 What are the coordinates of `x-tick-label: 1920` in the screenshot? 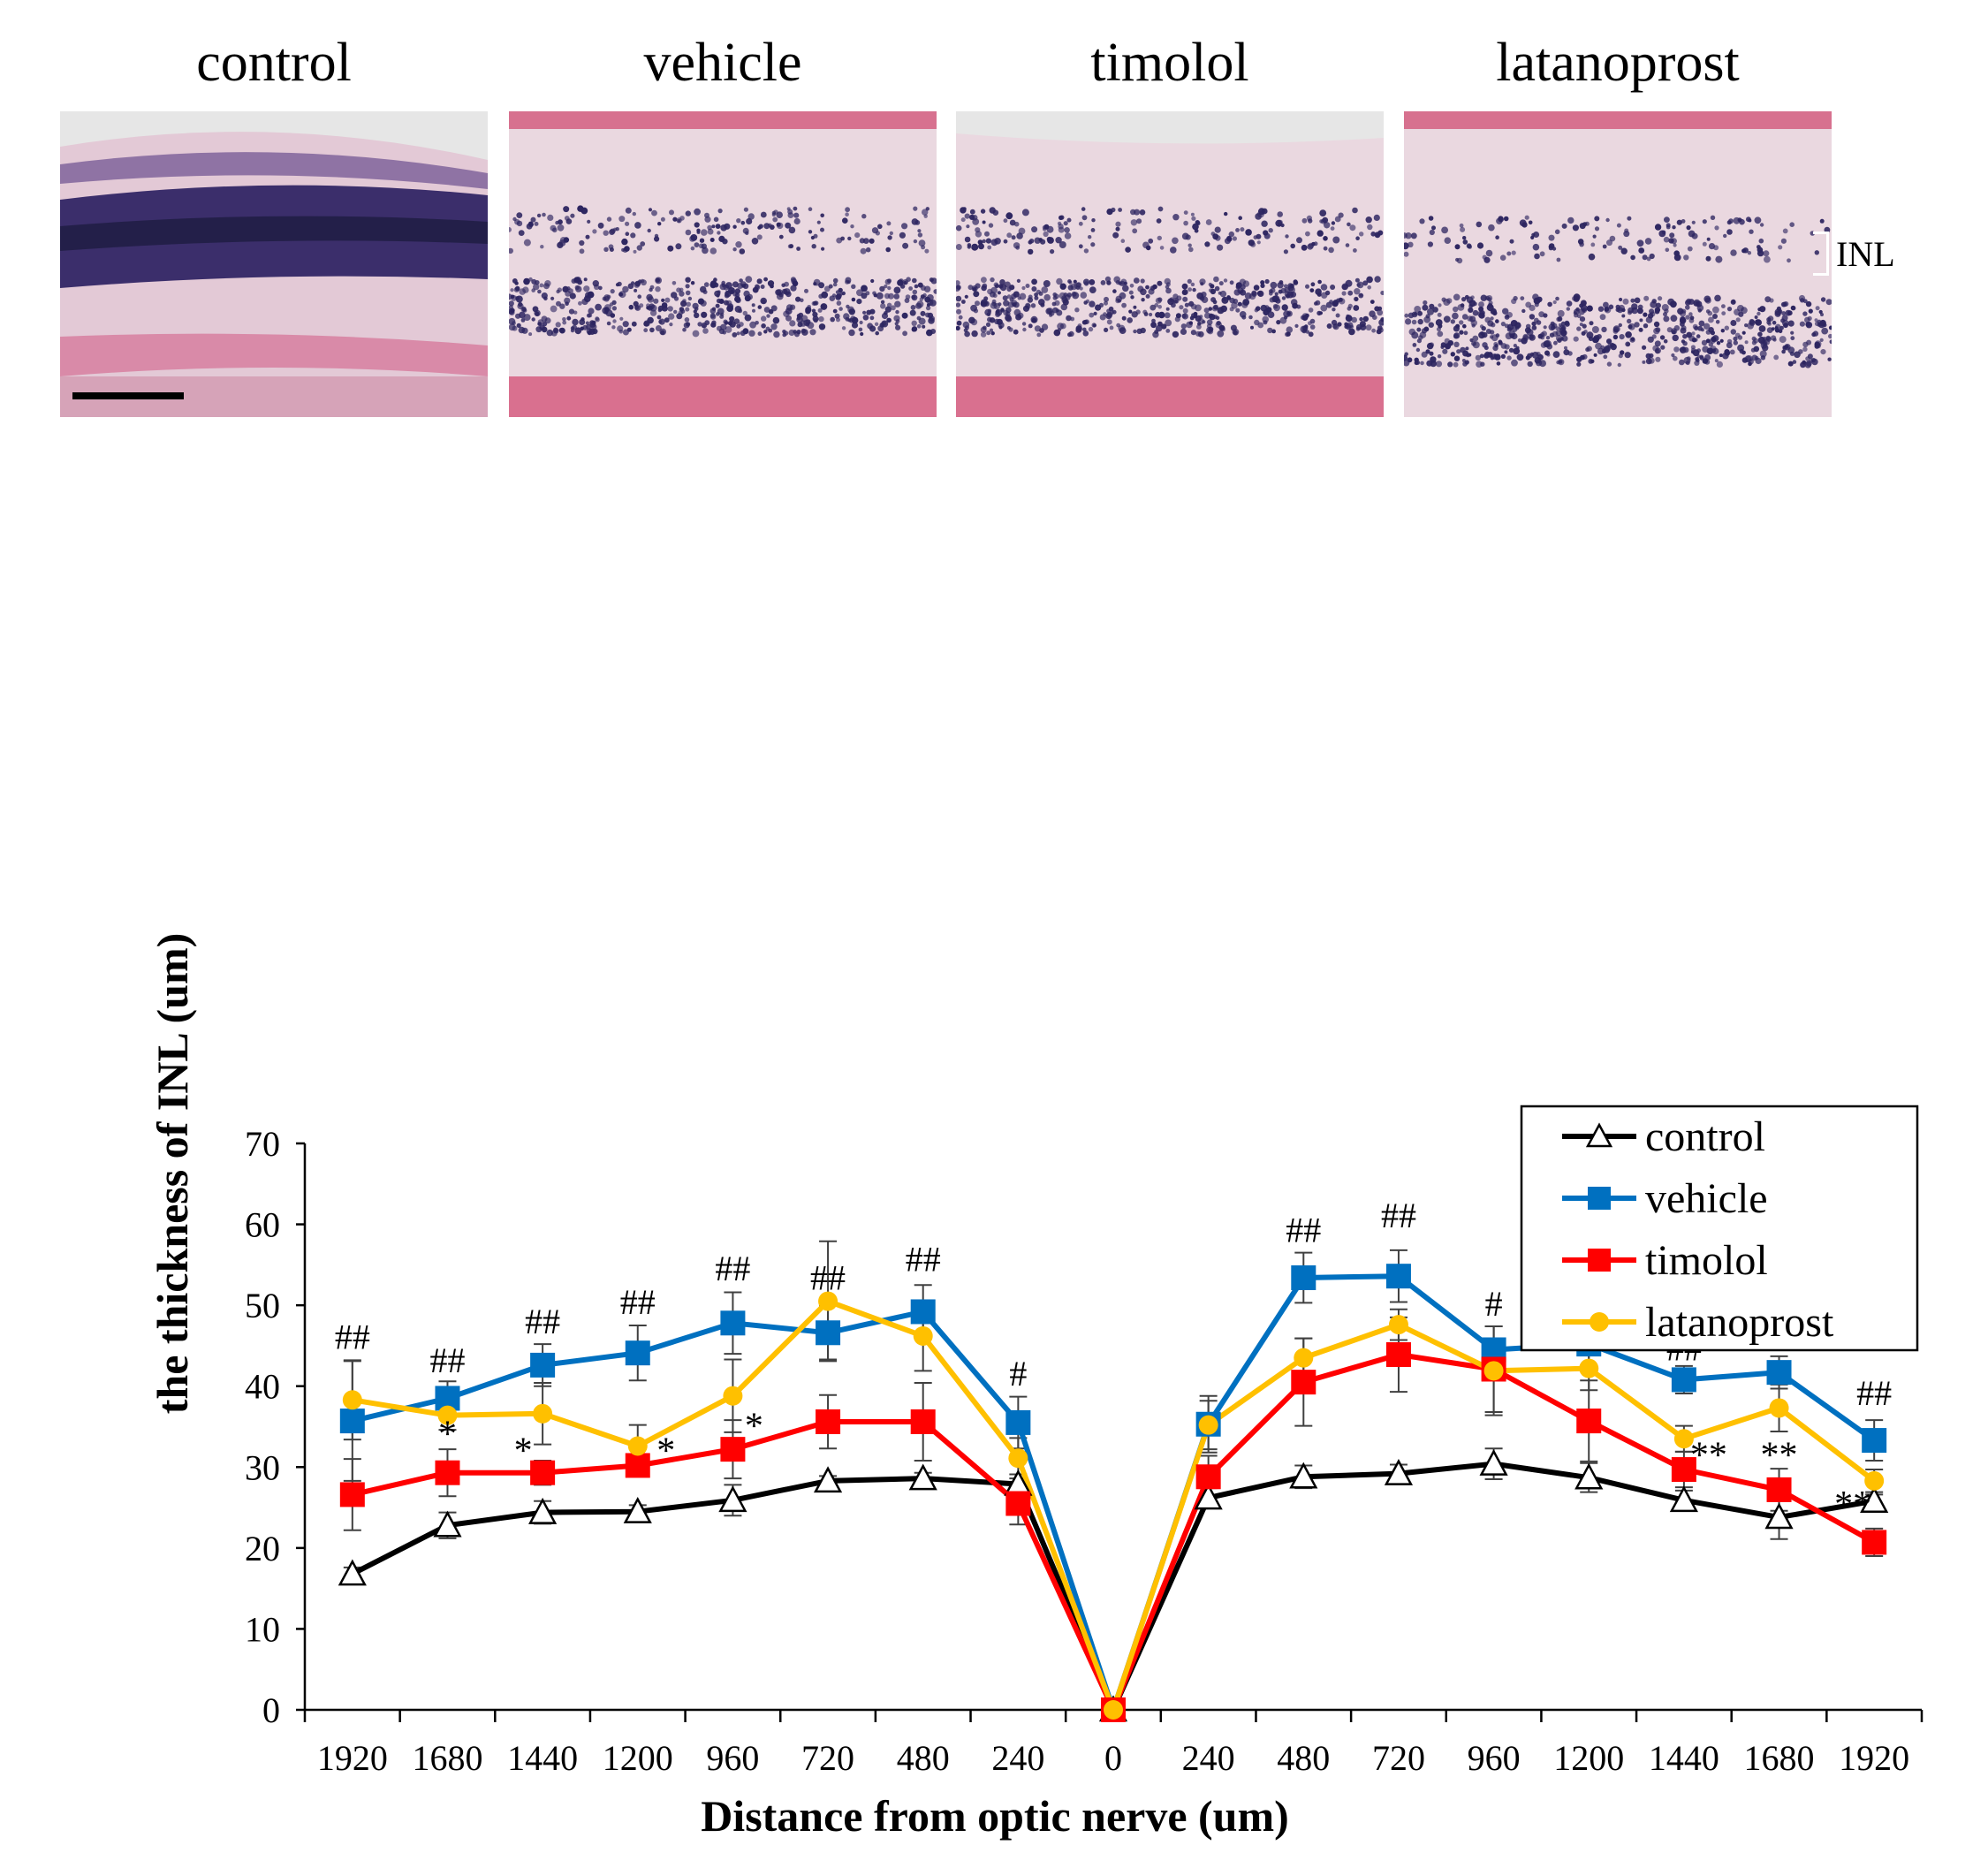 It's located at (352, 1758).